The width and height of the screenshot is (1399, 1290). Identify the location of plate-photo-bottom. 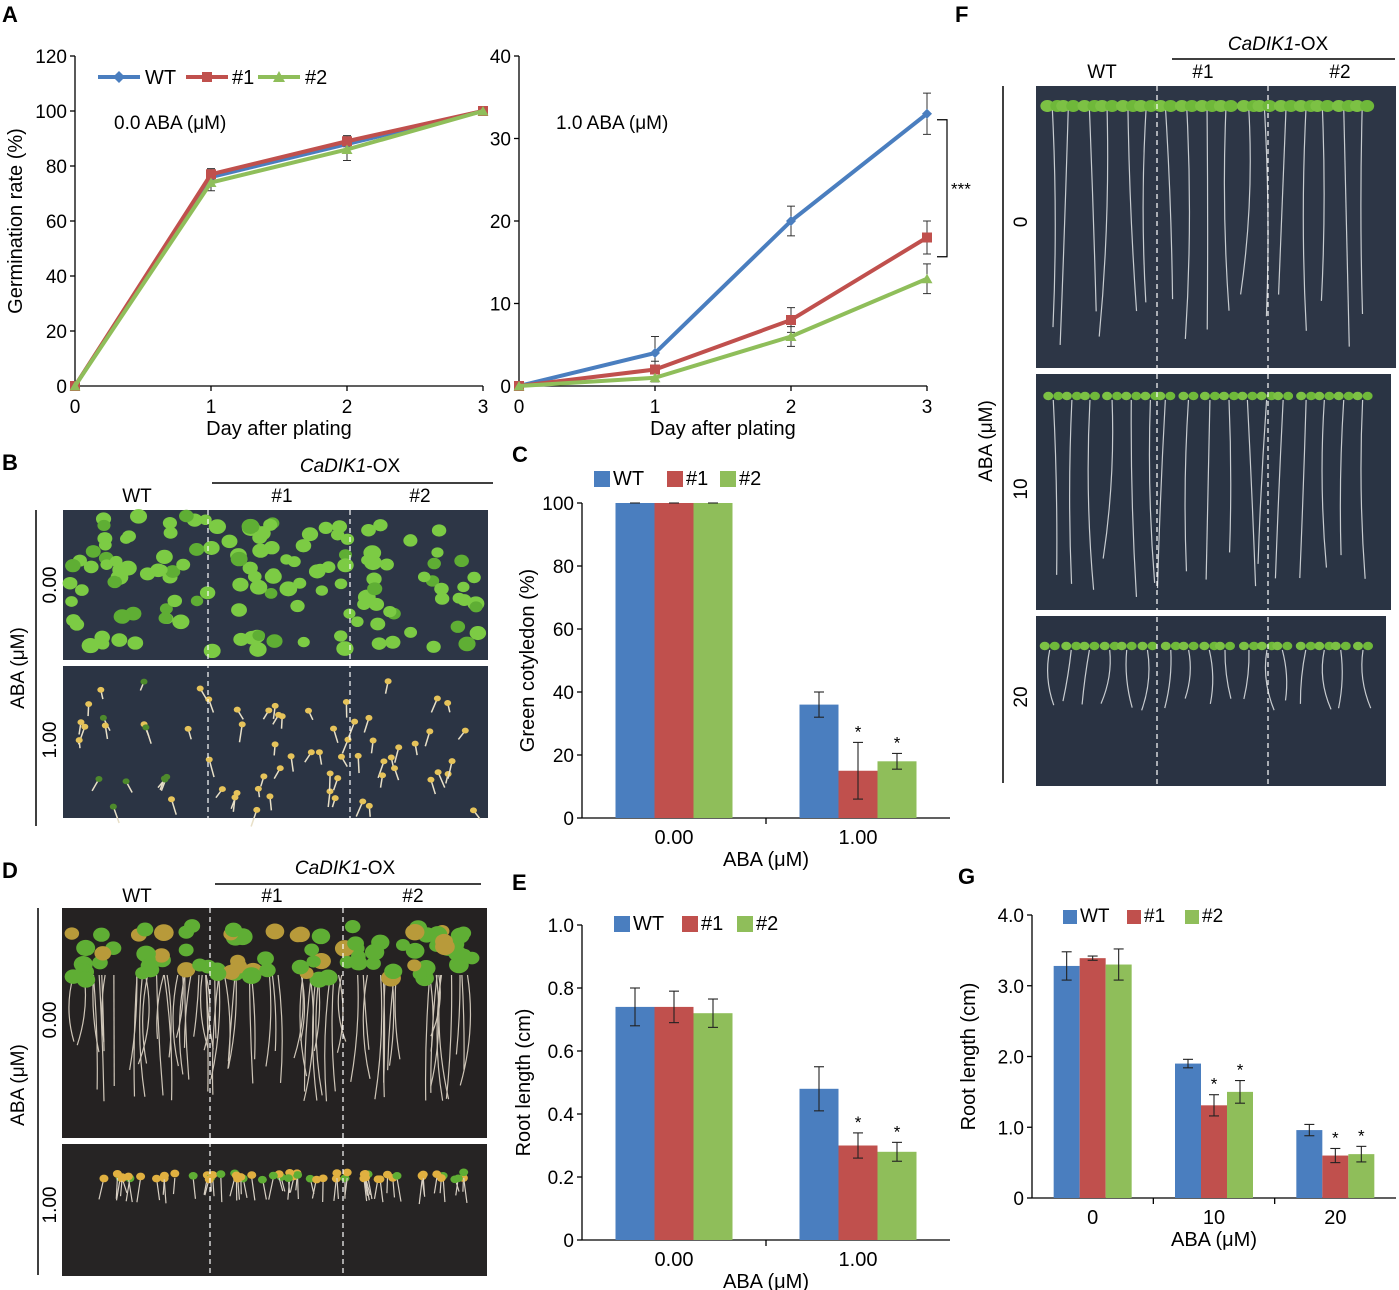
(274, 1210).